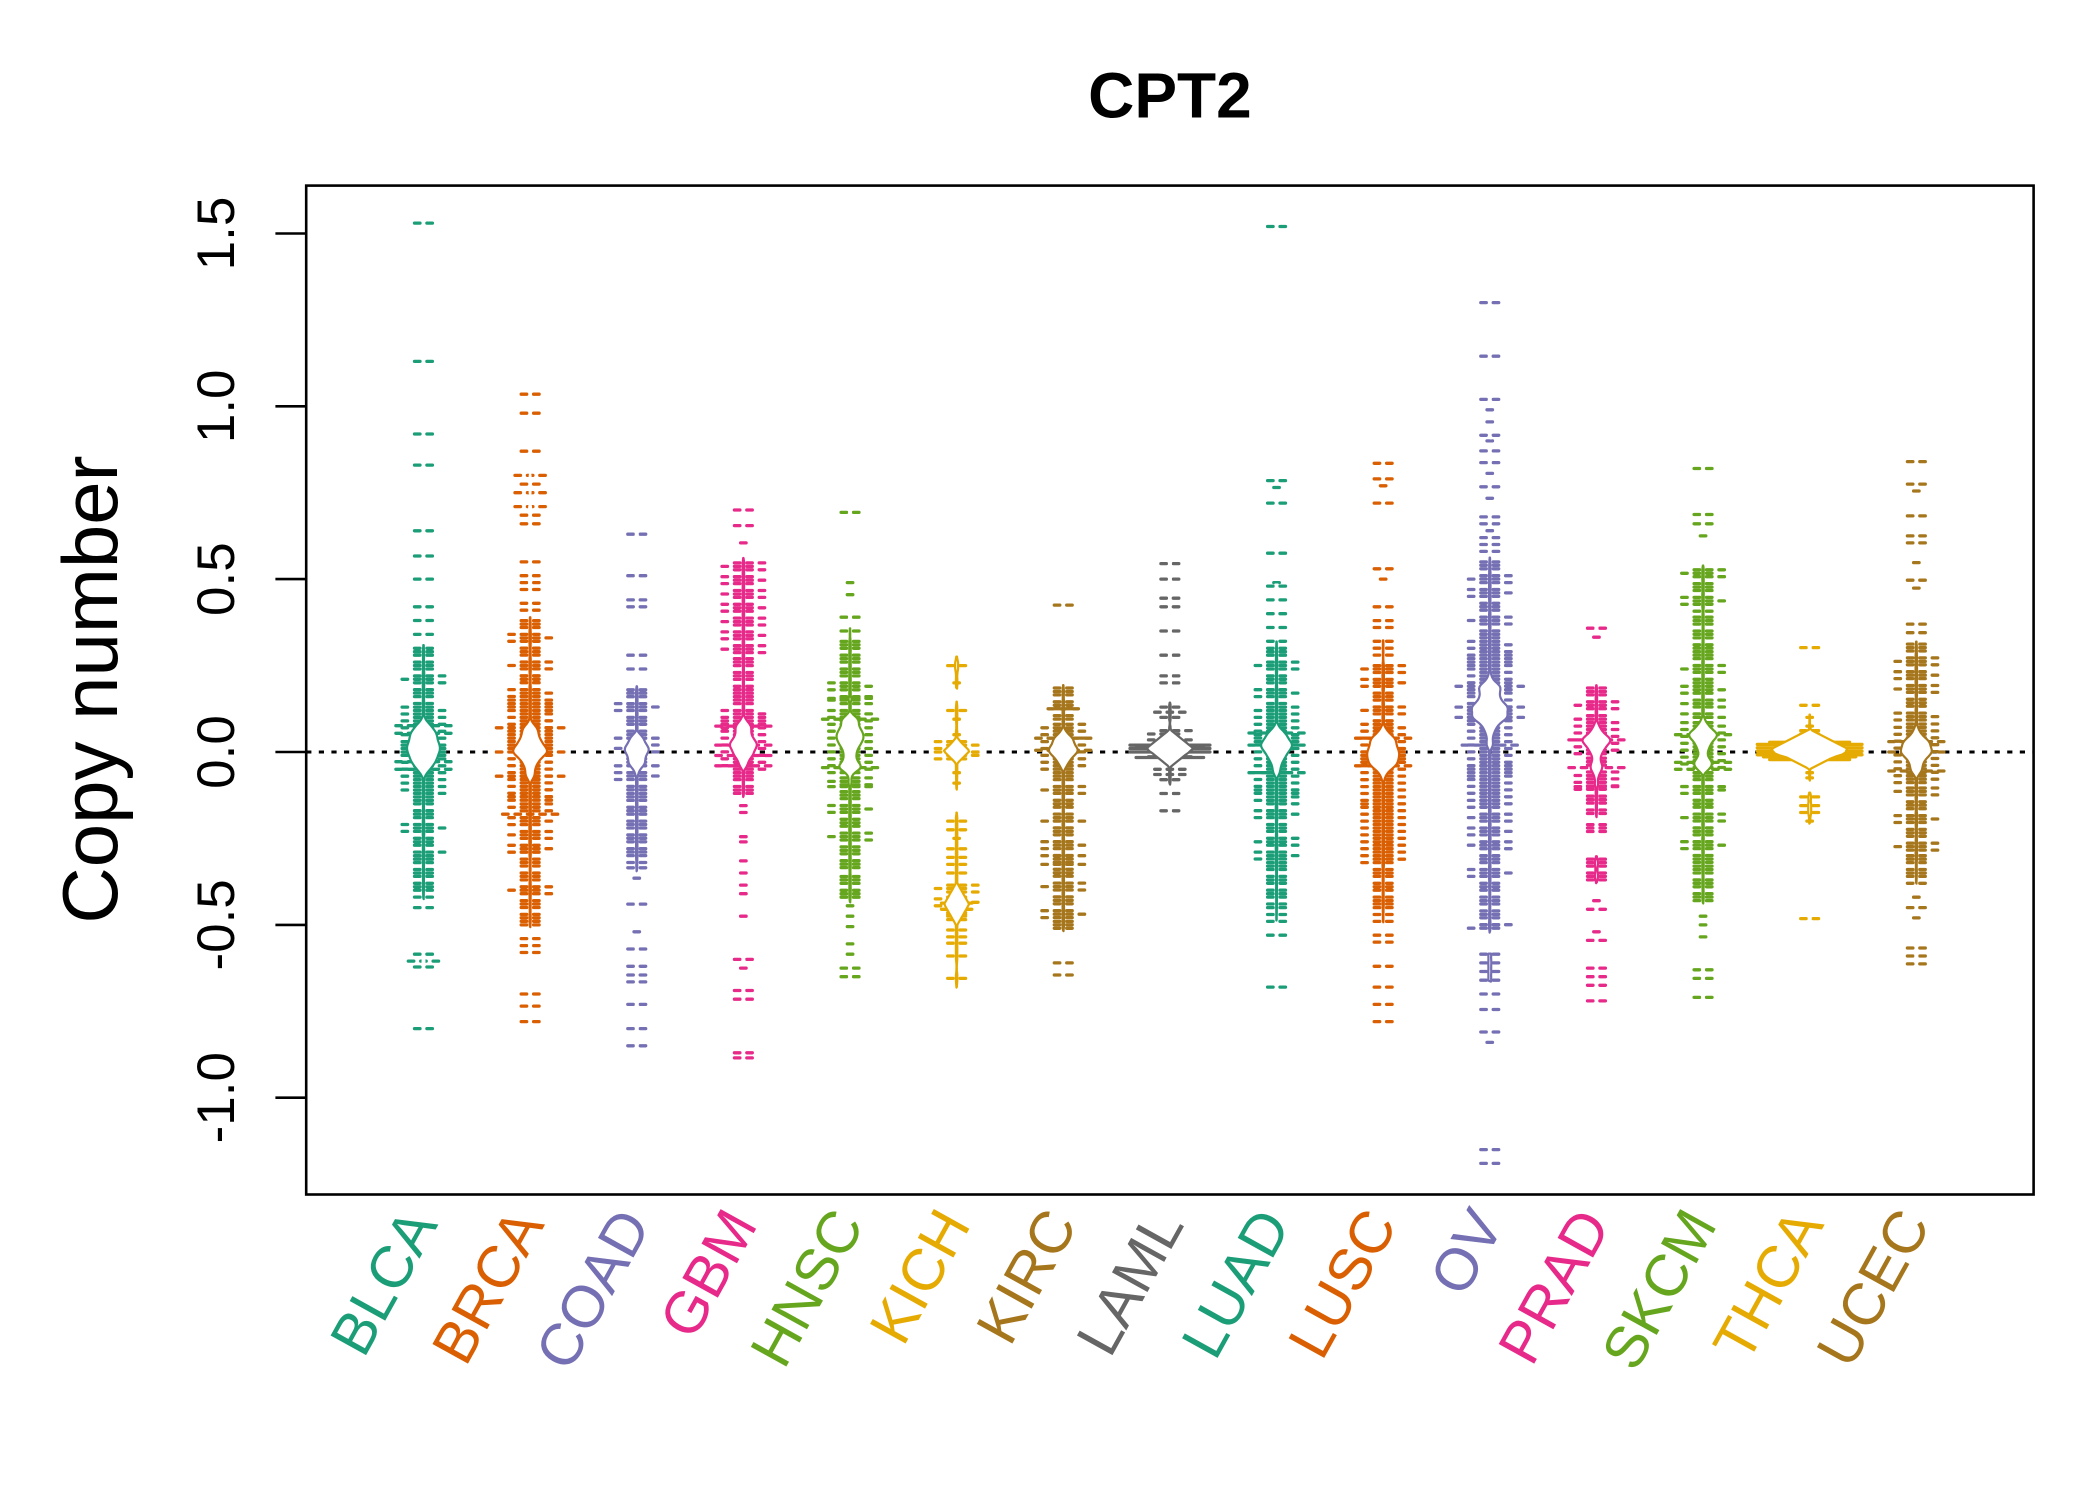  What do you see at coordinates (90, 689) in the screenshot?
I see `svg-text: Copy number` at bounding box center [90, 689].